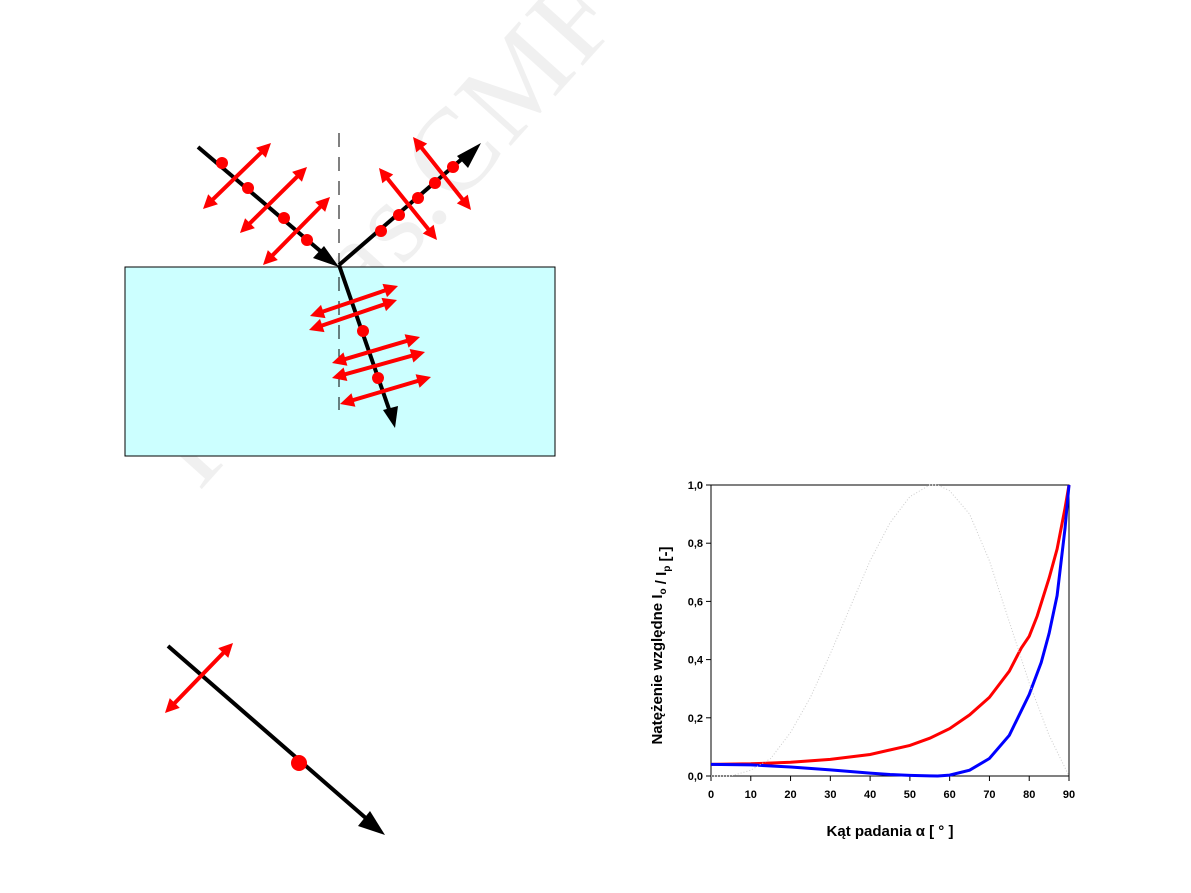 This screenshot has width=1191, height=893. Describe the element at coordinates (890, 831) in the screenshot. I see `x-axis-title: Kąt padania α [ ° ]` at that location.